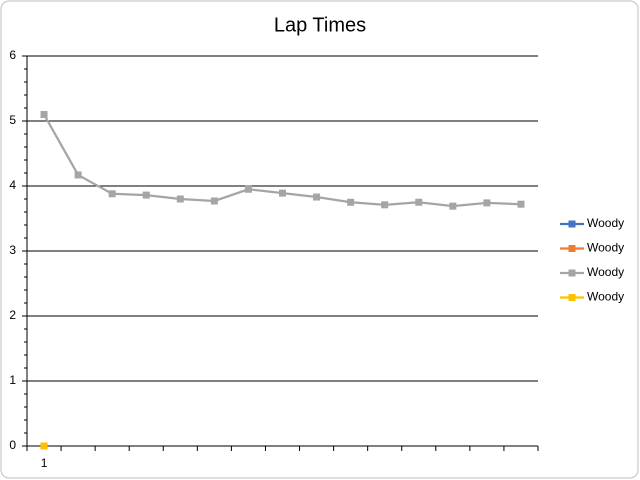 This screenshot has height=480, width=640. Describe the element at coordinates (12, 445) in the screenshot. I see `y-tick-label: 0` at that location.